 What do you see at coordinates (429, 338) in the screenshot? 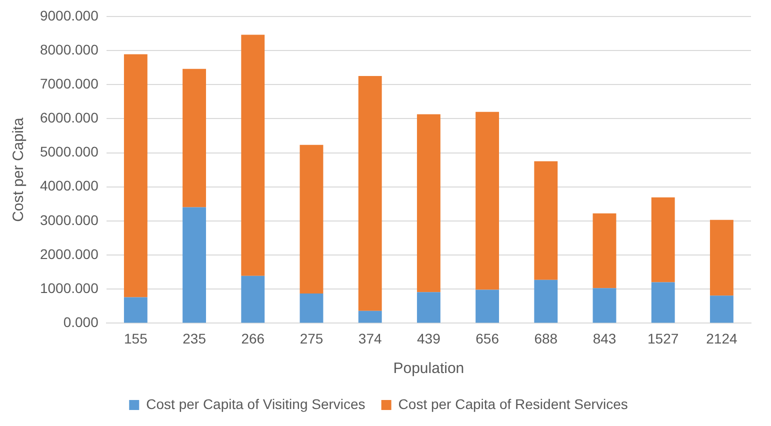
I see `x-tick-label: 439` at bounding box center [429, 338].